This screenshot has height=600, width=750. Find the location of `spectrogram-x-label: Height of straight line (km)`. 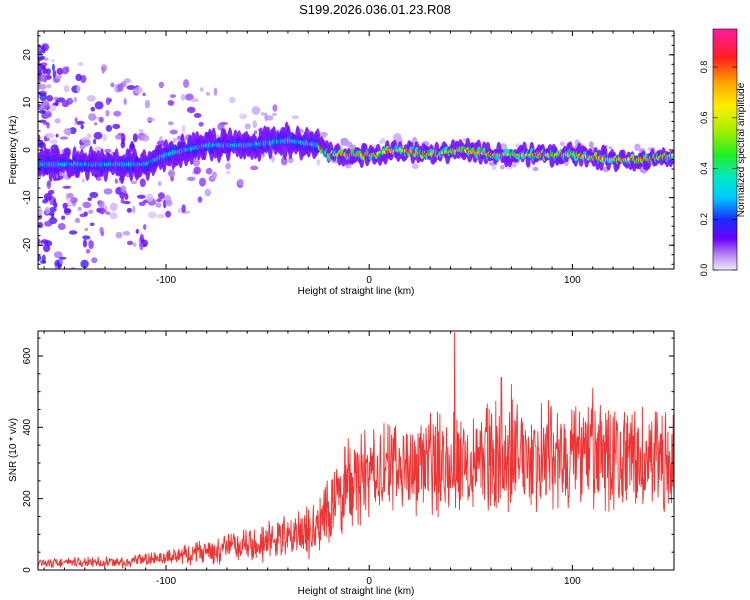

spectrogram-x-label: Height of straight line (km) is located at coordinates (356, 291).